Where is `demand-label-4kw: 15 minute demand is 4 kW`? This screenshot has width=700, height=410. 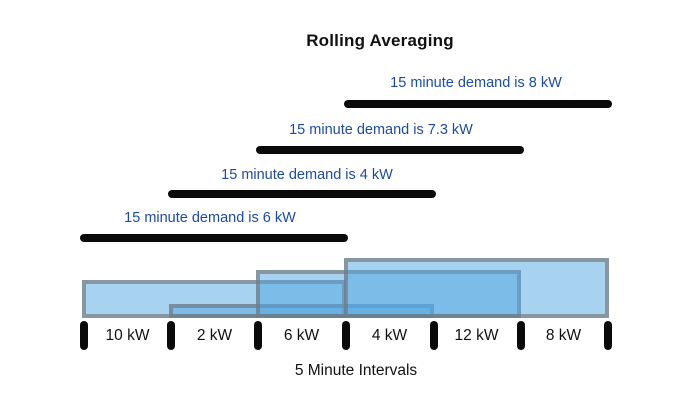
demand-label-4kw: 15 minute demand is 4 kW is located at coordinates (307, 175).